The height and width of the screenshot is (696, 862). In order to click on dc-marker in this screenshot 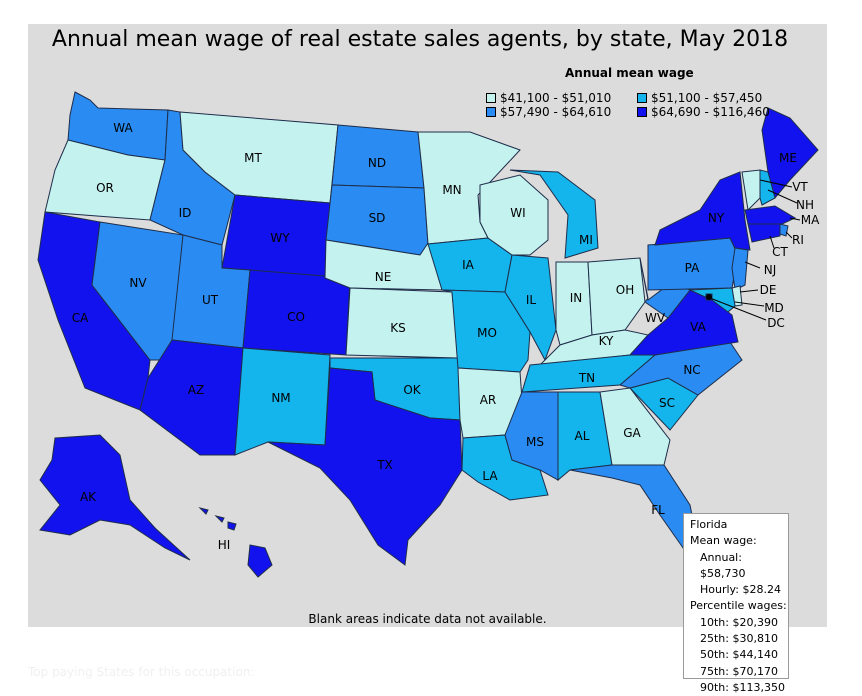, I will do `click(709, 297)`.